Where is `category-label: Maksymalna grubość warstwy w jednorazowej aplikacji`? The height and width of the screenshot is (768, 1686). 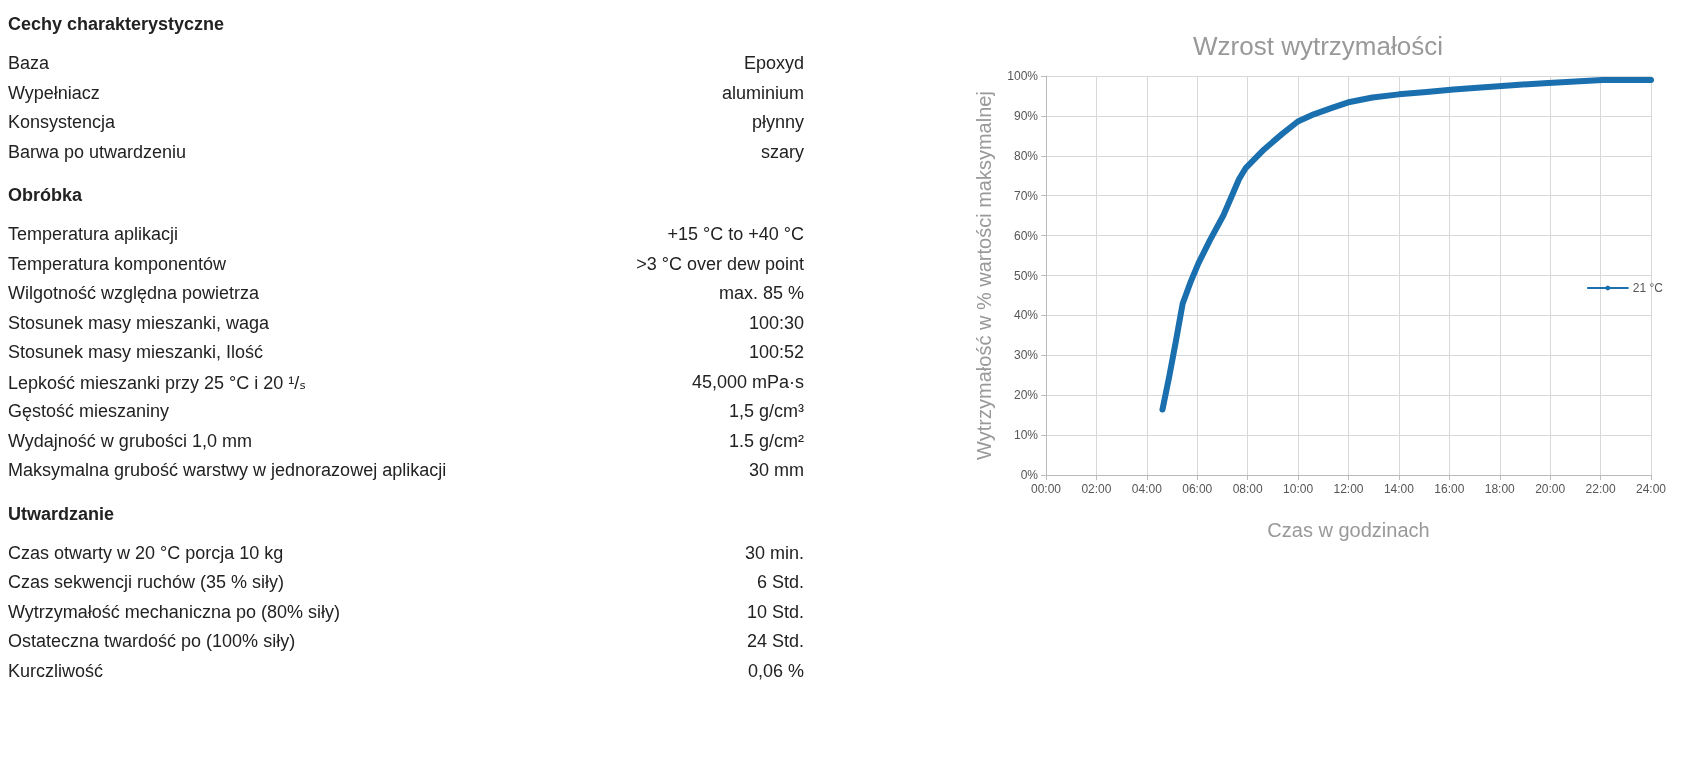
category-label: Maksymalna grubość warstwy w jednorazowej aplikacji is located at coordinates (227, 471).